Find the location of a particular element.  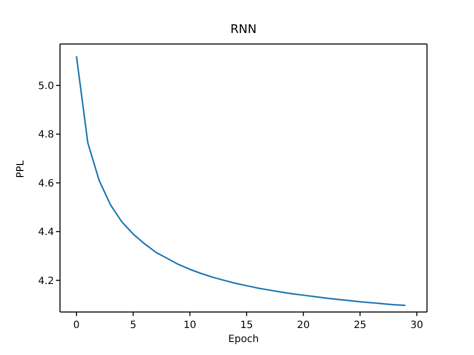

y-tick-label: 4.6 is located at coordinates (46, 184).